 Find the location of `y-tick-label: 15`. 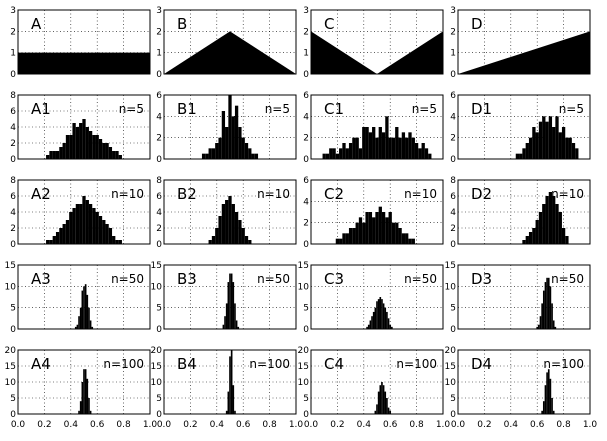

y-tick-label: 15 is located at coordinates (303, 266).